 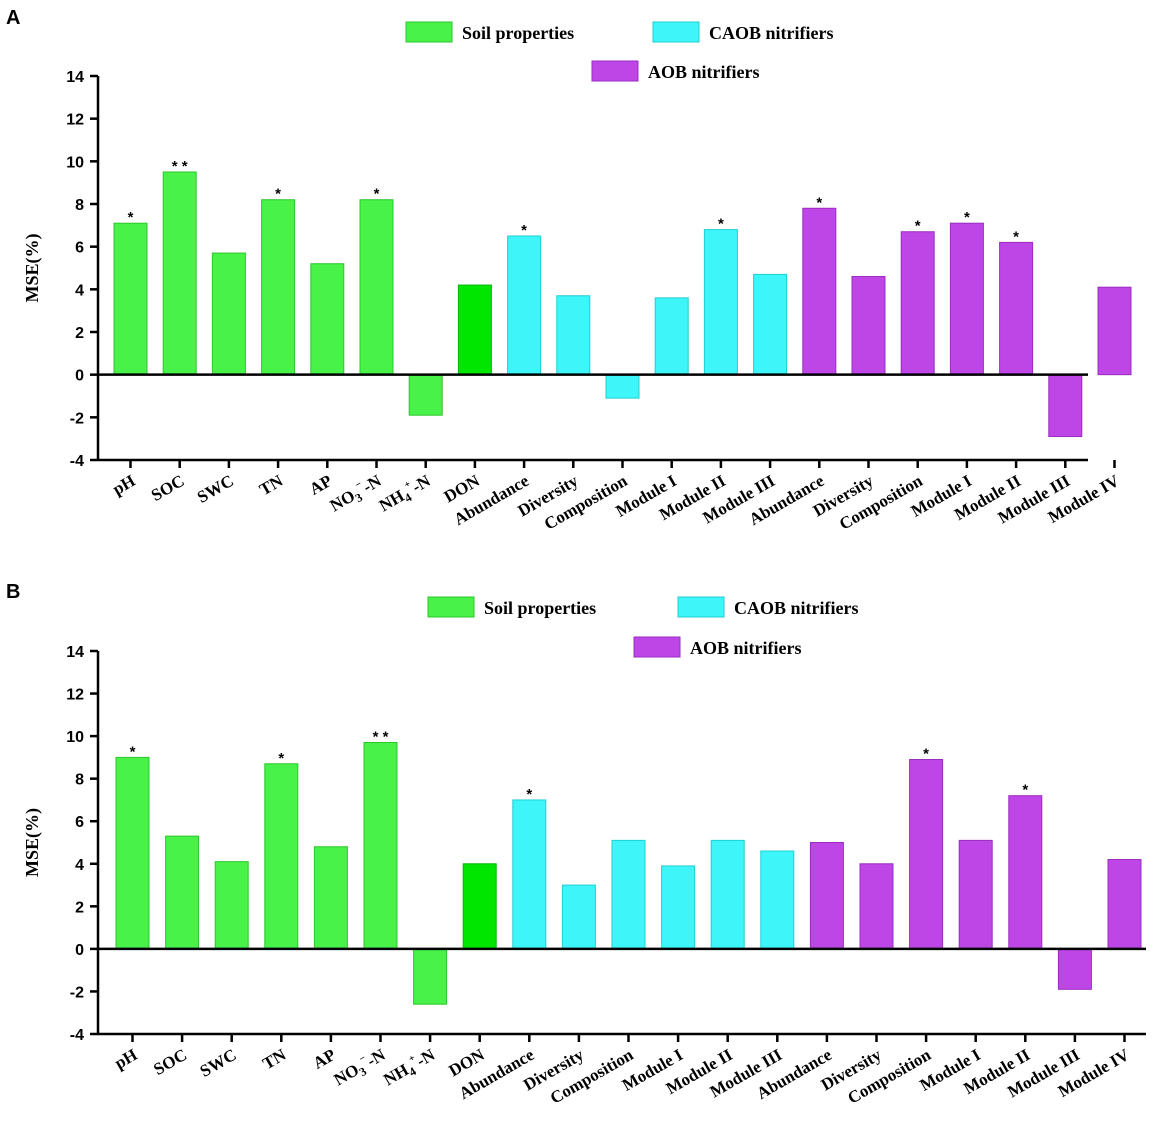 I want to click on y-tick-label: 10, so click(x=75, y=737).